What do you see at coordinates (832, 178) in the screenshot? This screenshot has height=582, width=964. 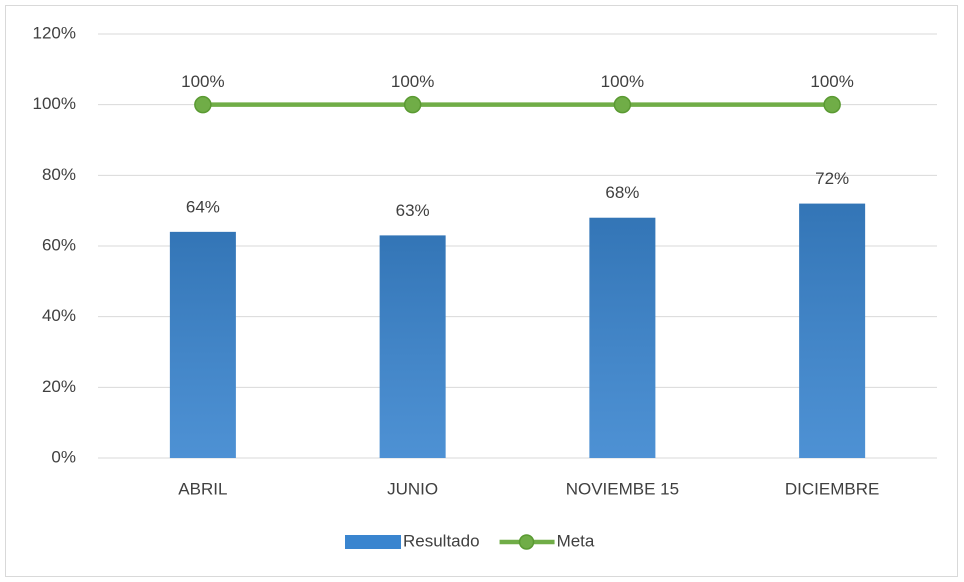 I see `data-label: 72%` at bounding box center [832, 178].